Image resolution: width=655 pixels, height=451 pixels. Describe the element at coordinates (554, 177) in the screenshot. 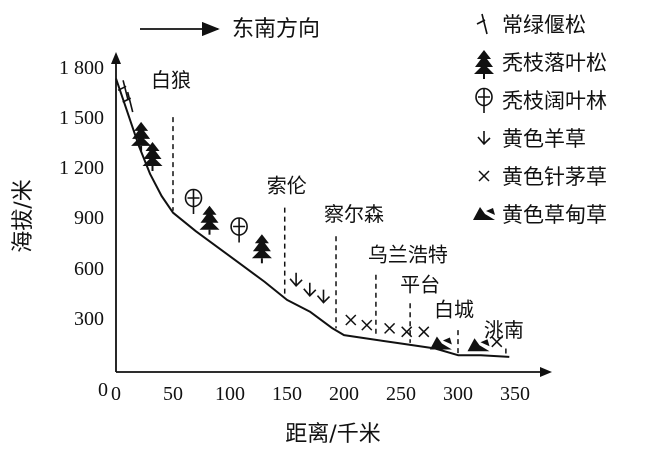

I see `legend-label: 黄色针茅草` at that location.